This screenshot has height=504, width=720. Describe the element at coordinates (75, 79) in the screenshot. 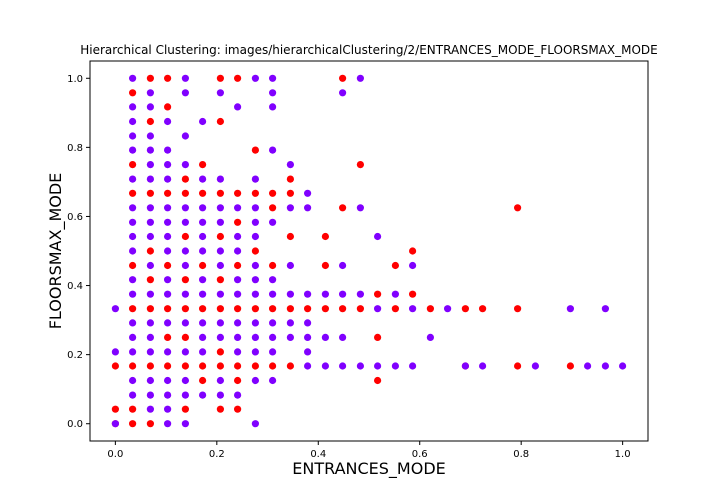

I see `y-tick-label: 1.0` at that location.